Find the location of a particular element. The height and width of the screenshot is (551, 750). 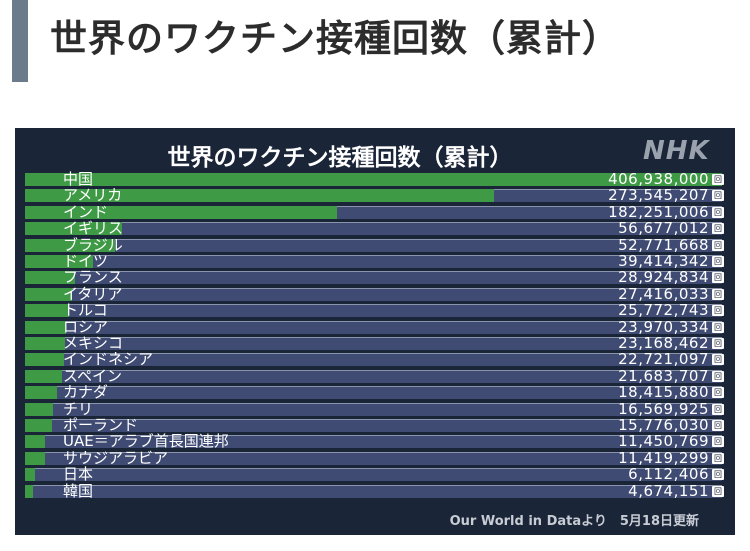

bar-row: ポーランド 15,776,030 回 is located at coordinates (375, 425).